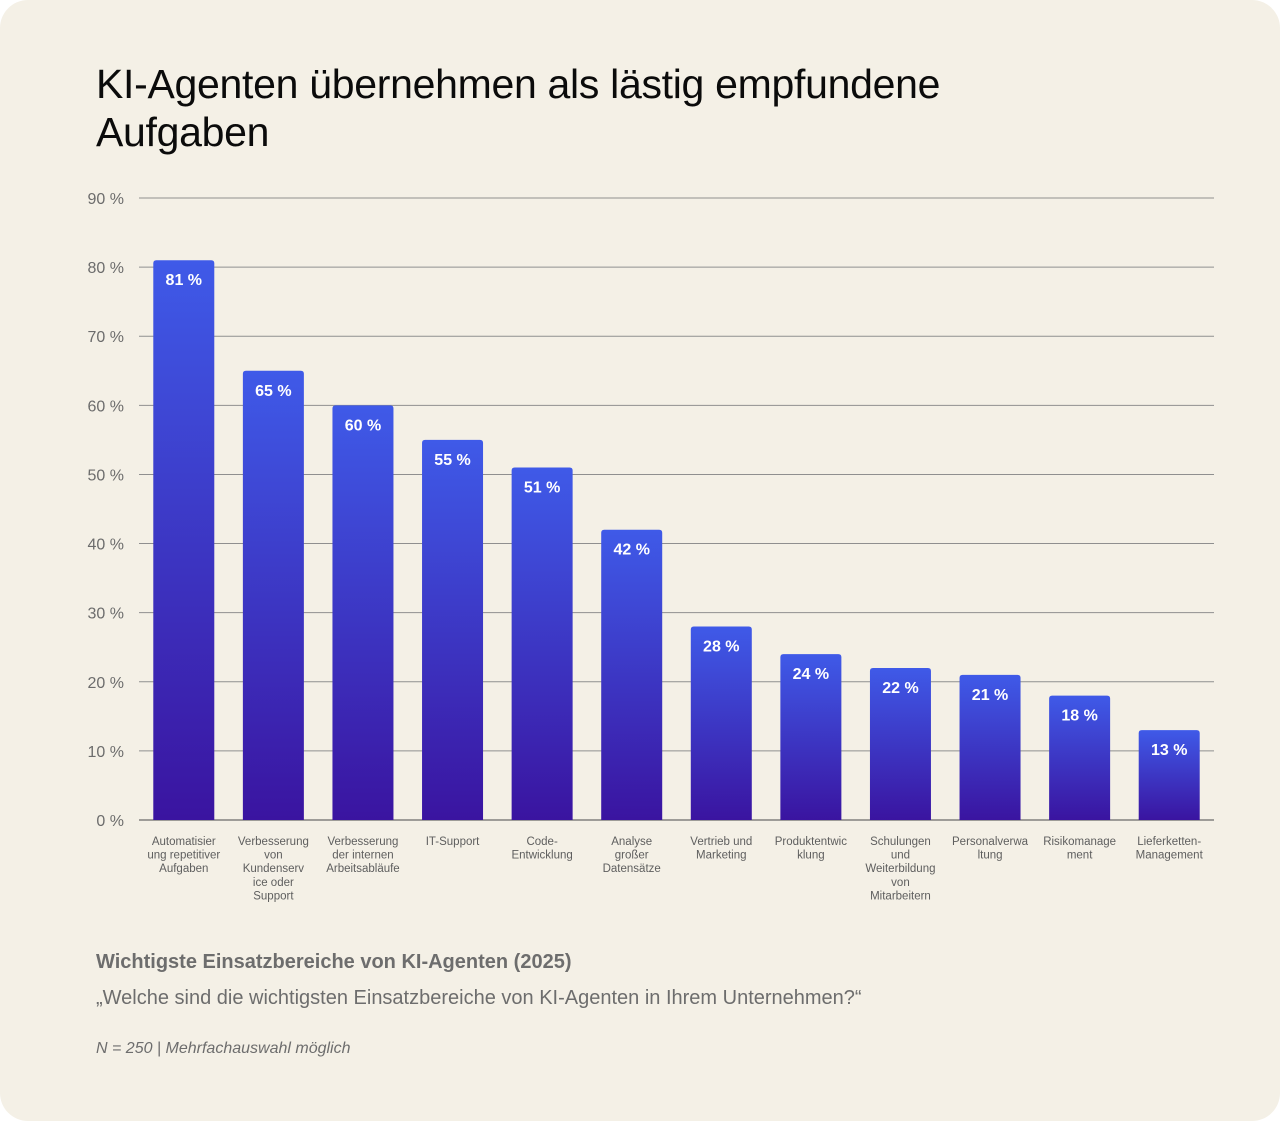 This screenshot has height=1121, width=1280. I want to click on x-tick-label-line: Produktentwic, so click(811, 842).